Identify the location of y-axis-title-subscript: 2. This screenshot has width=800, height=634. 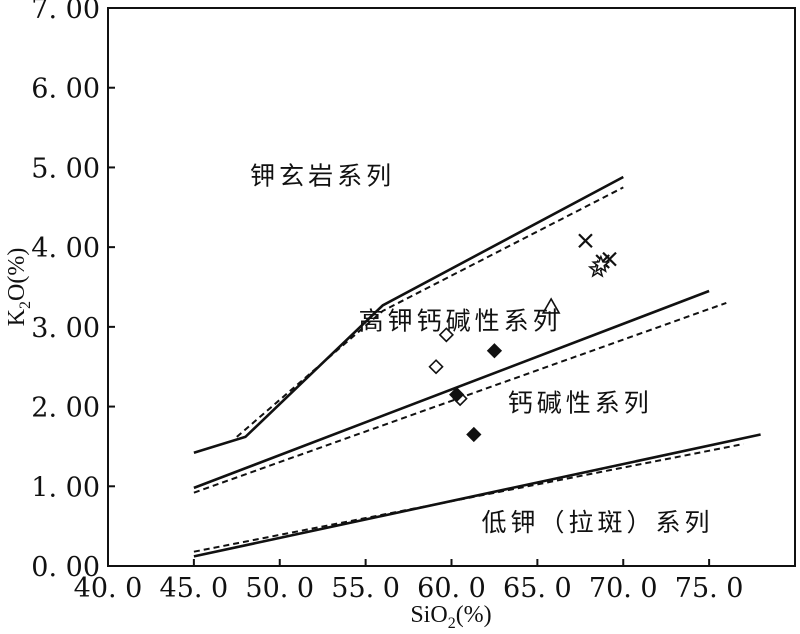
(25, 305).